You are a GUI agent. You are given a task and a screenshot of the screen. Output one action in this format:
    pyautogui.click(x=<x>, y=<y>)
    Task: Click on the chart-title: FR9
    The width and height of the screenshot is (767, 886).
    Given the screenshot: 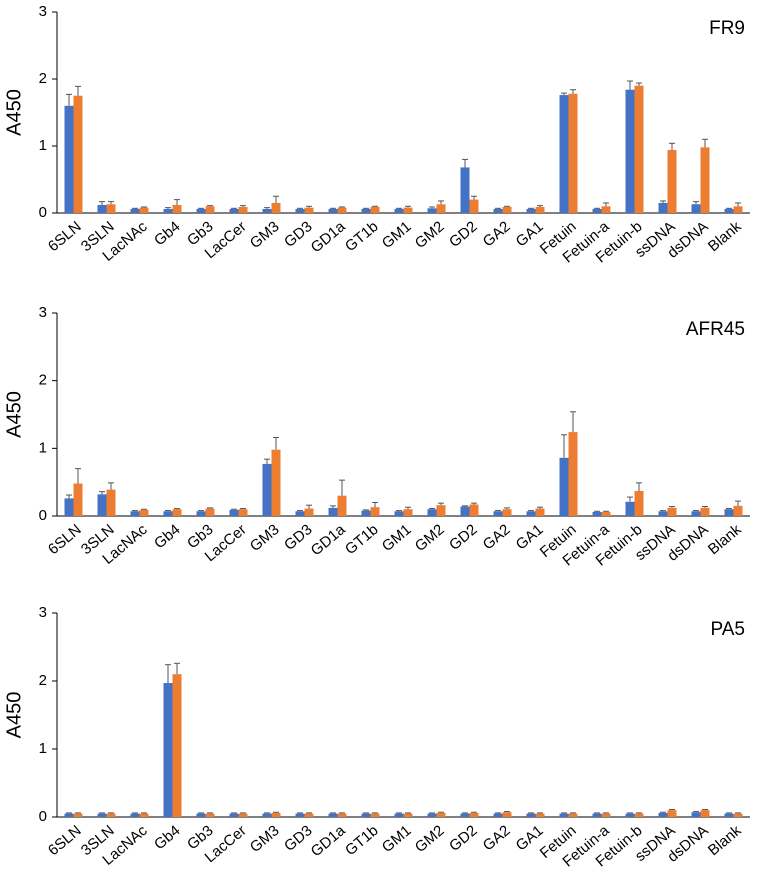 What is the action you would take?
    pyautogui.click(x=727, y=28)
    